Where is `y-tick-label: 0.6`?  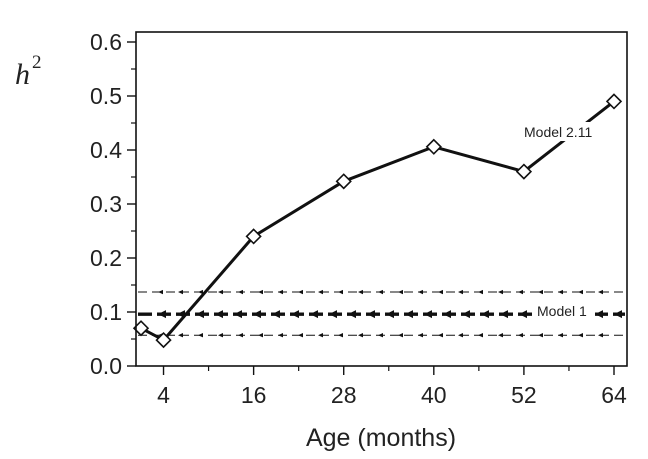 y-tick-label: 0.6 is located at coordinates (106, 42).